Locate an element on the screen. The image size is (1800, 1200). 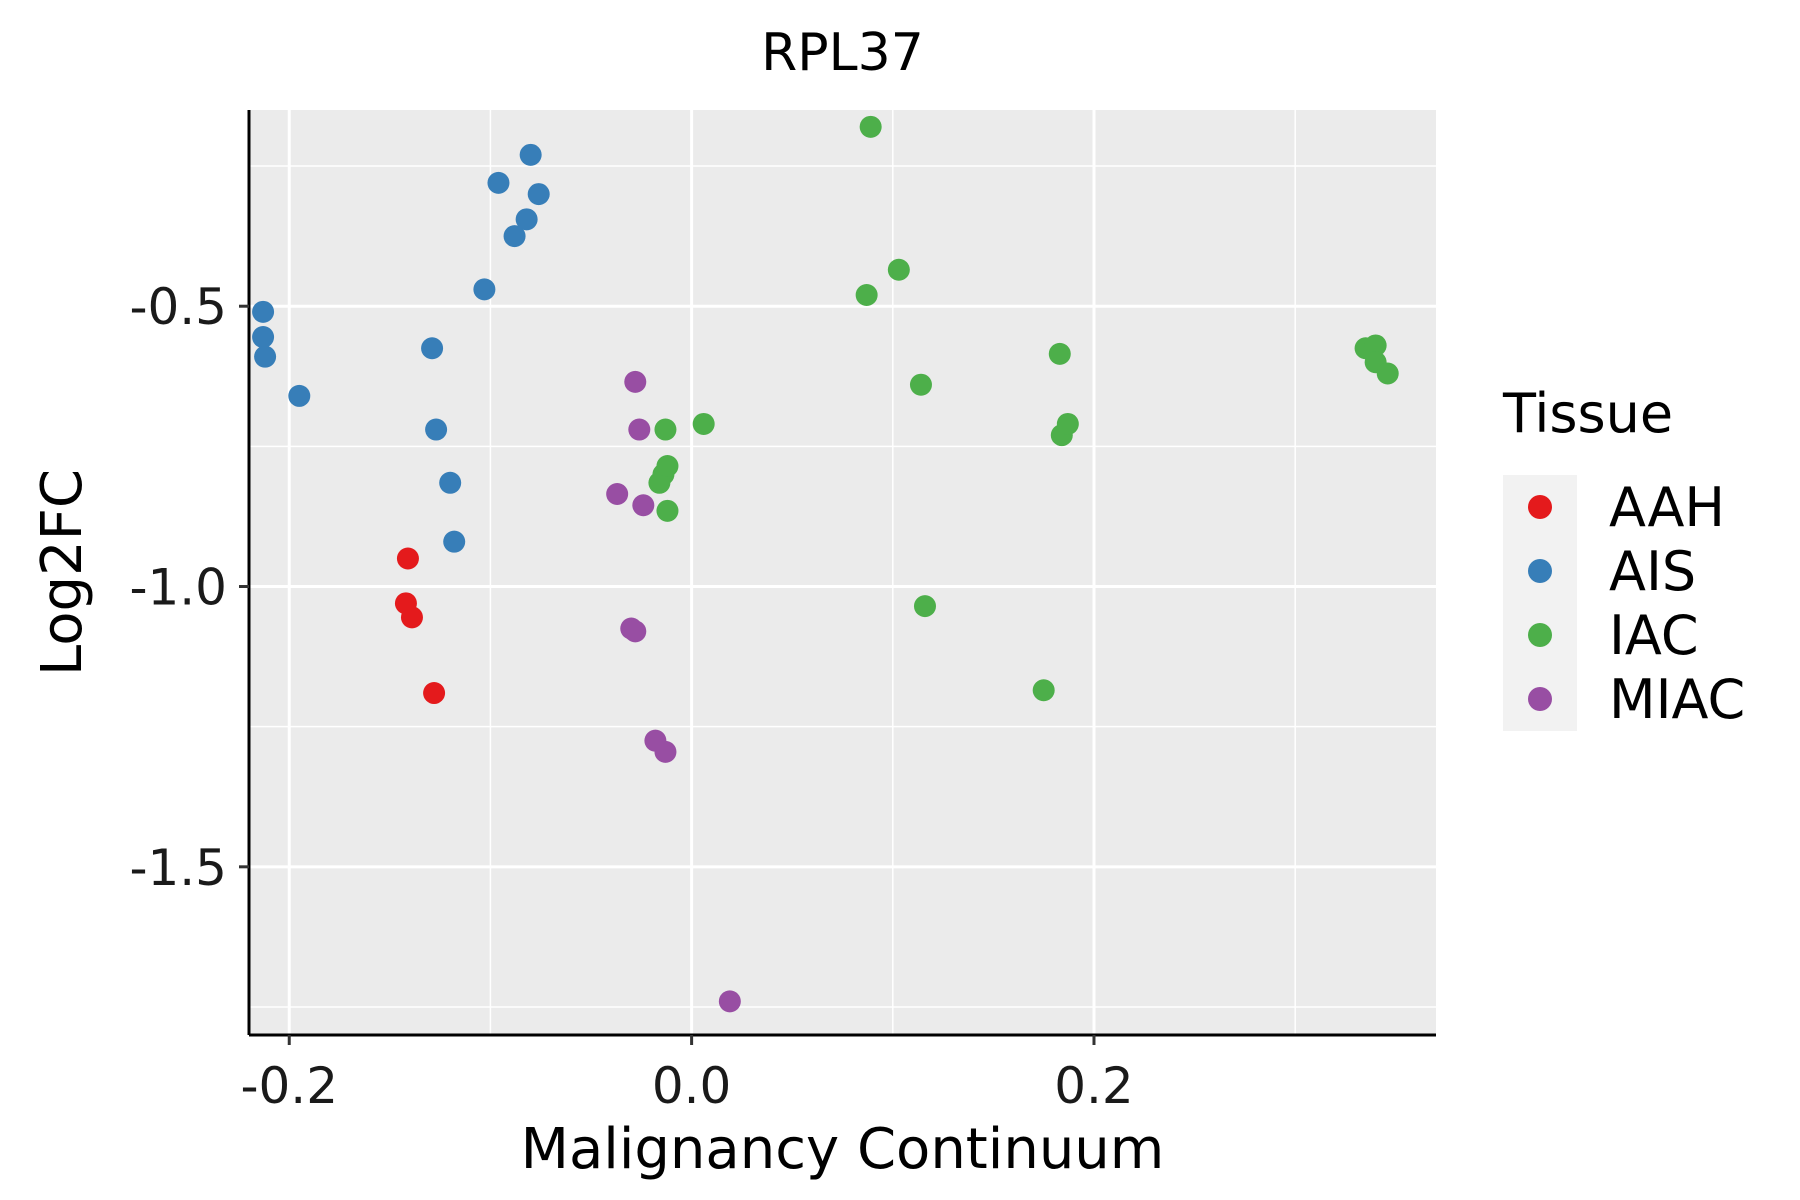
y-tick-label: -1.5 is located at coordinates (178, 868).